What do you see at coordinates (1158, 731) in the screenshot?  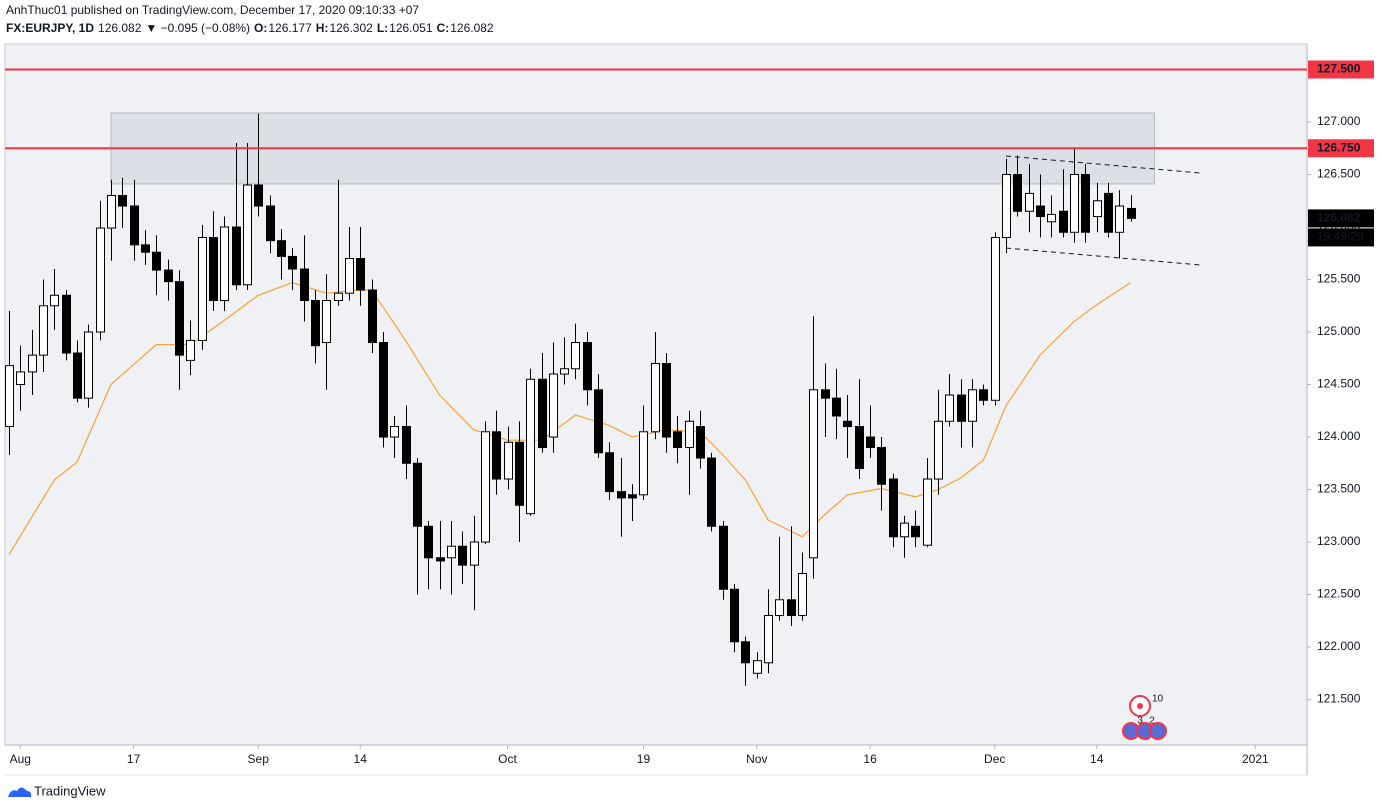 I see `badge` at bounding box center [1158, 731].